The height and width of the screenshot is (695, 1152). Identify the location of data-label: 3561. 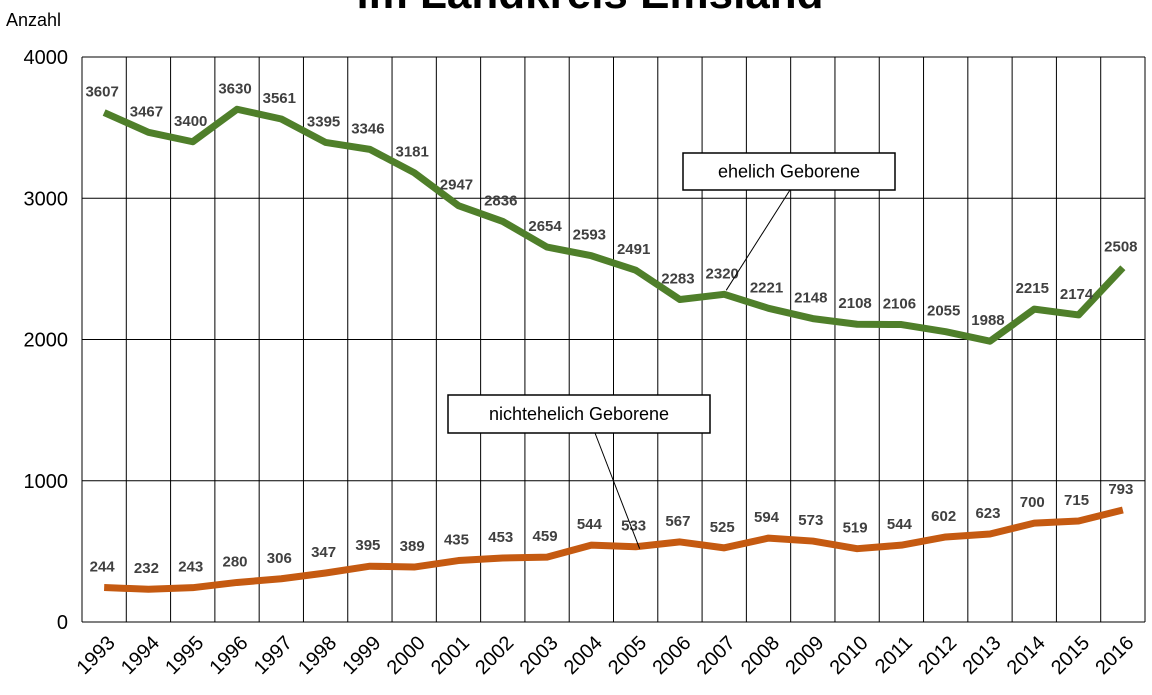
(279, 98).